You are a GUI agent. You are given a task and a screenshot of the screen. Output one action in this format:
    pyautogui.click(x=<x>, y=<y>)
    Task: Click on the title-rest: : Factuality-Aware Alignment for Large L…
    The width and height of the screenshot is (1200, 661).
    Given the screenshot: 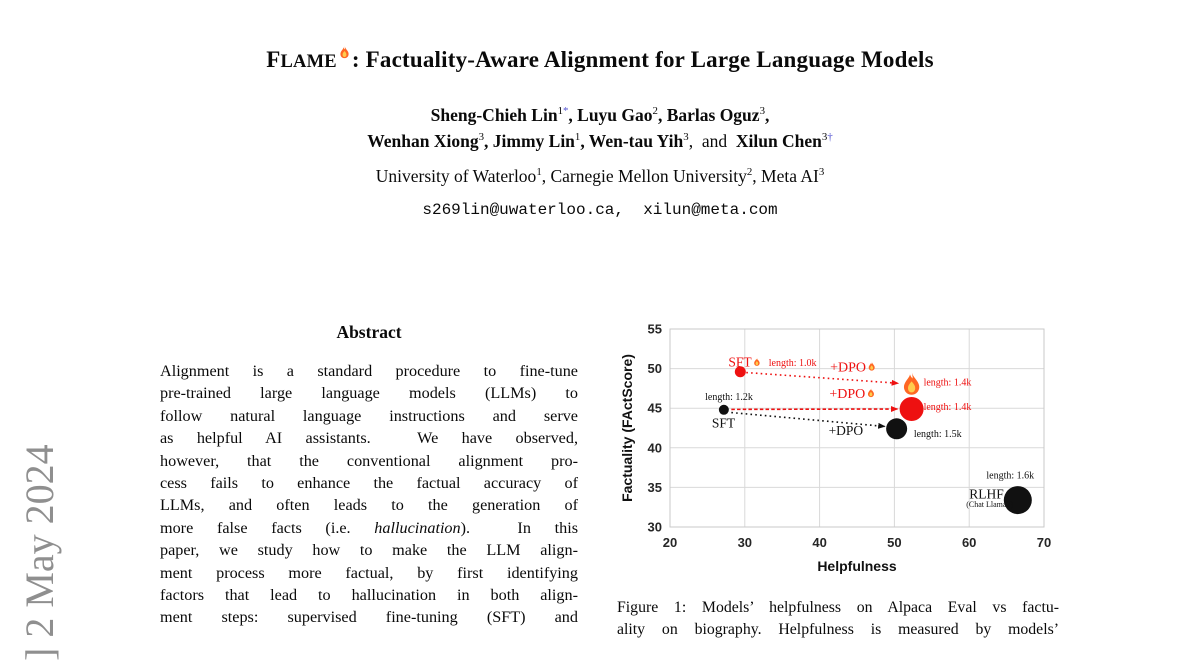 What is the action you would take?
    pyautogui.click(x=643, y=59)
    